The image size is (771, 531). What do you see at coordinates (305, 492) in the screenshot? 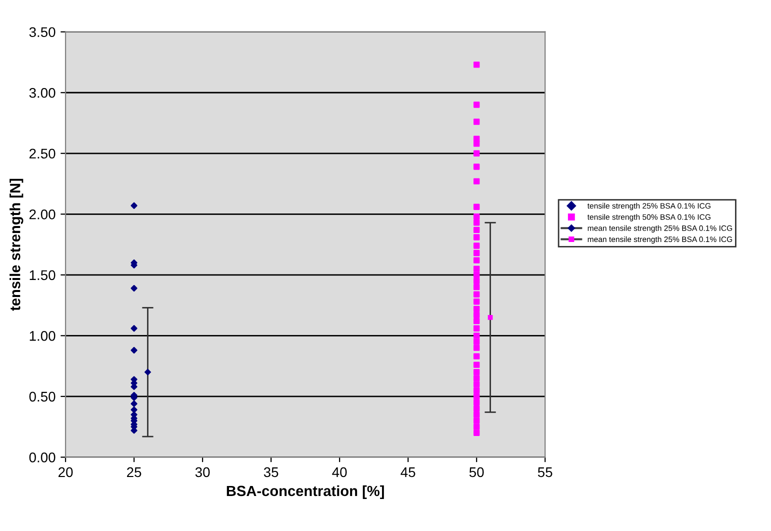
I see `x-axis-title: BSA-concentration [%]` at bounding box center [305, 492].